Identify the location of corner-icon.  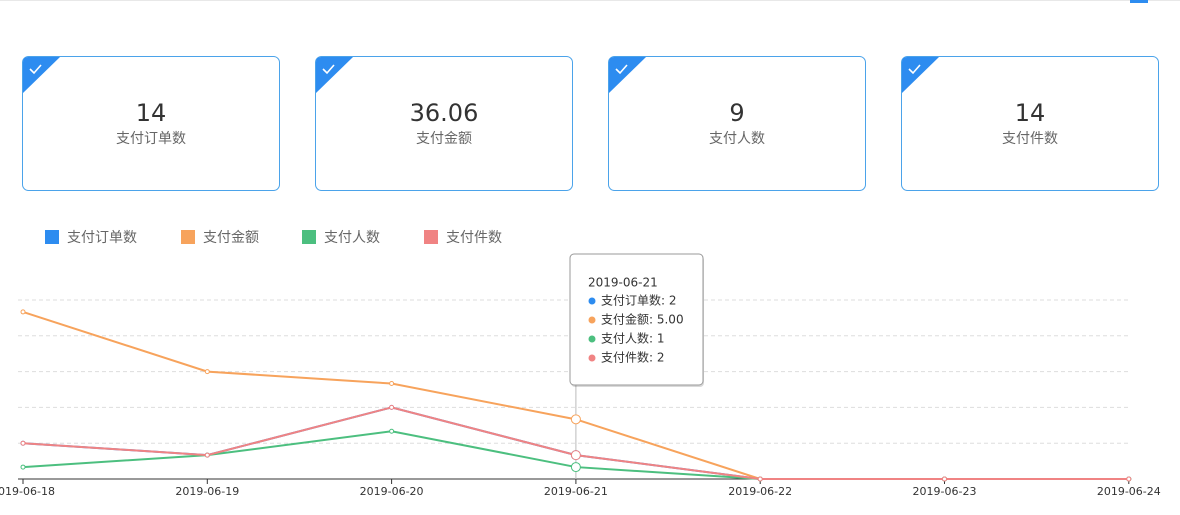
(1139, 1).